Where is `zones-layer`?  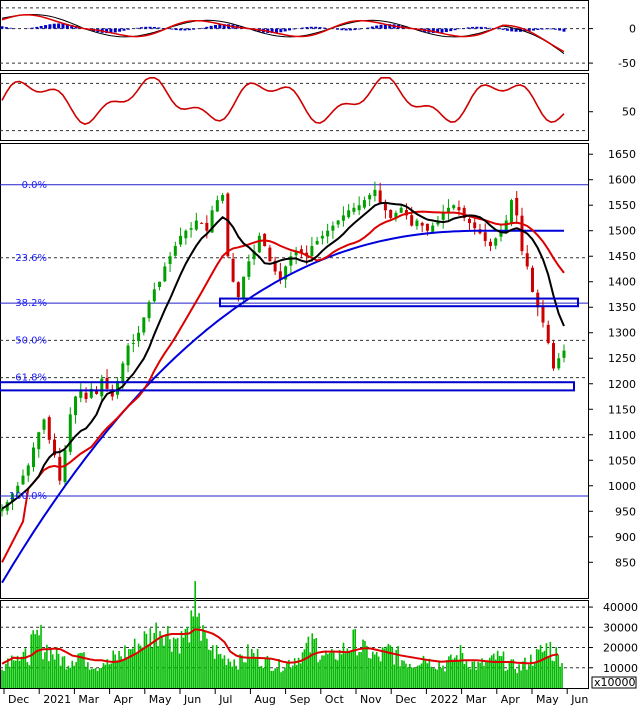 zones-layer is located at coordinates (289, 344).